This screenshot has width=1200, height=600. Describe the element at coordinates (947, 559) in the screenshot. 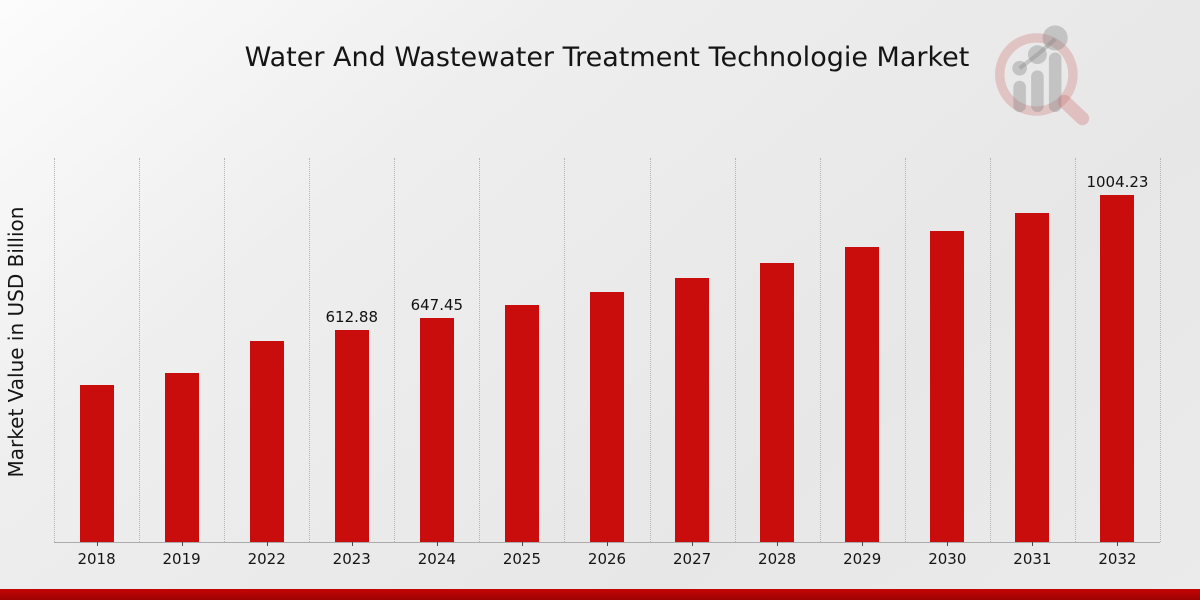

I see `x-tick-label-2030: 2030` at that location.